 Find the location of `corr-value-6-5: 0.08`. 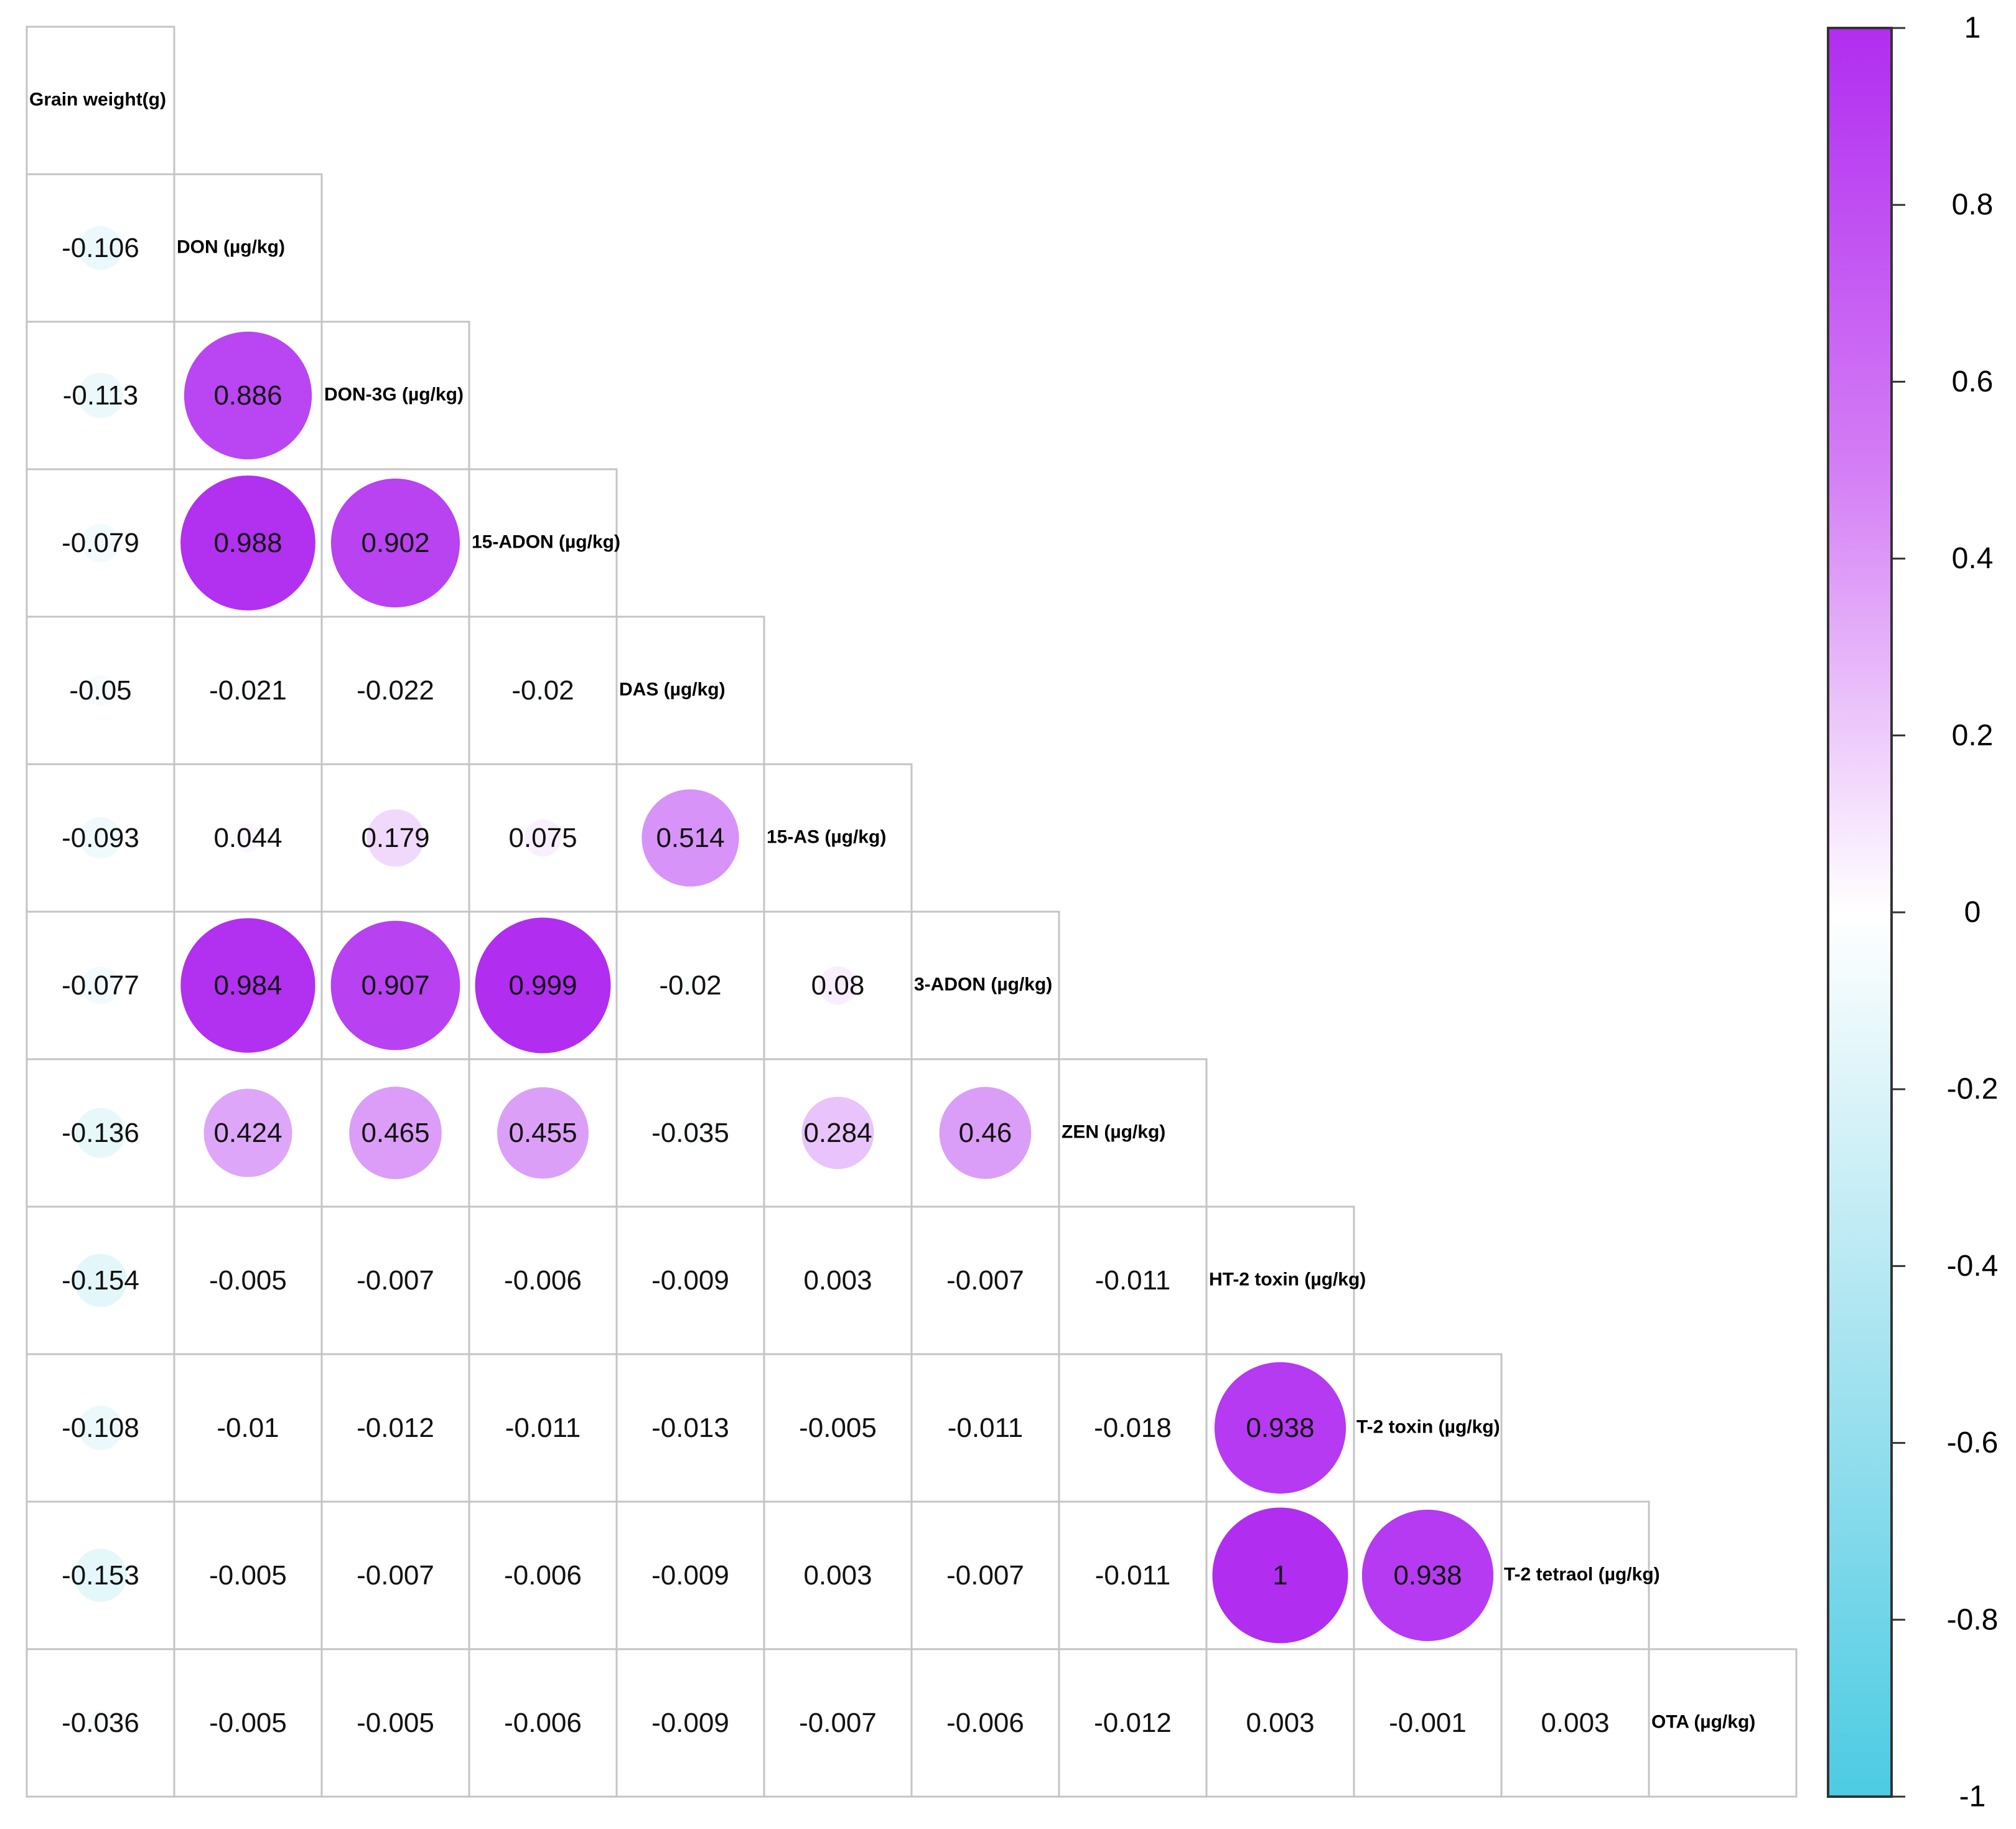

corr-value-6-5: 0.08 is located at coordinates (838, 985).